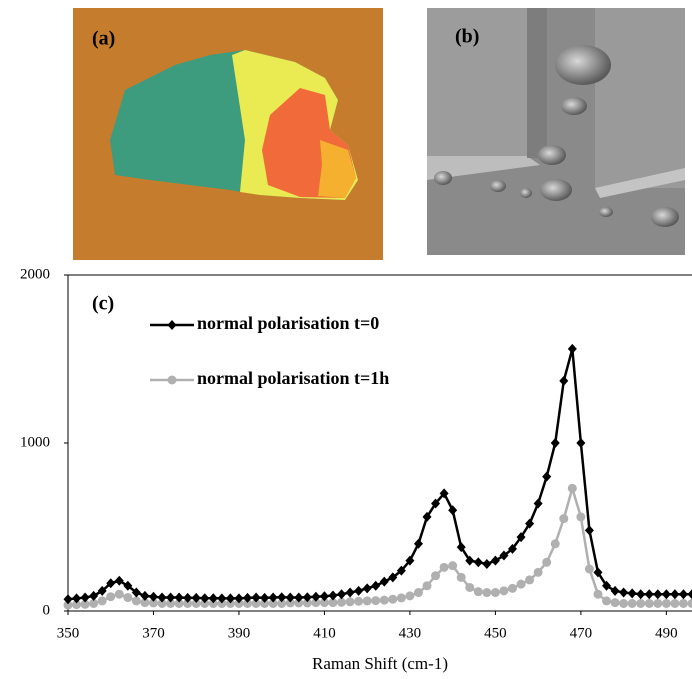 The width and height of the screenshot is (692, 679). I want to click on legend-marker, so click(172, 380).